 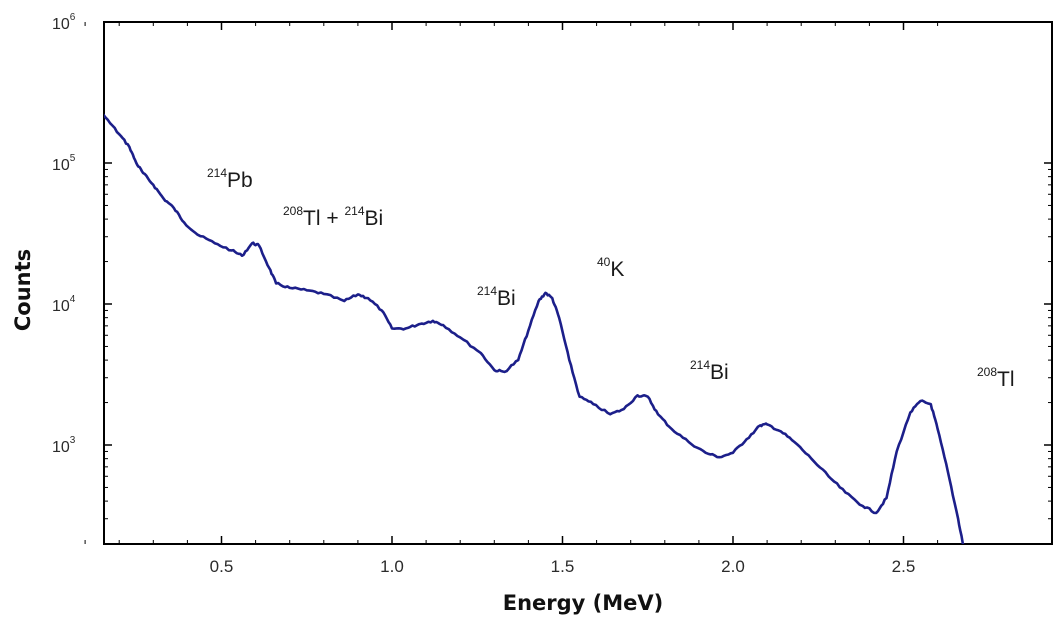 I want to click on annotation-tl208: 208Tl, so click(x=996, y=378).